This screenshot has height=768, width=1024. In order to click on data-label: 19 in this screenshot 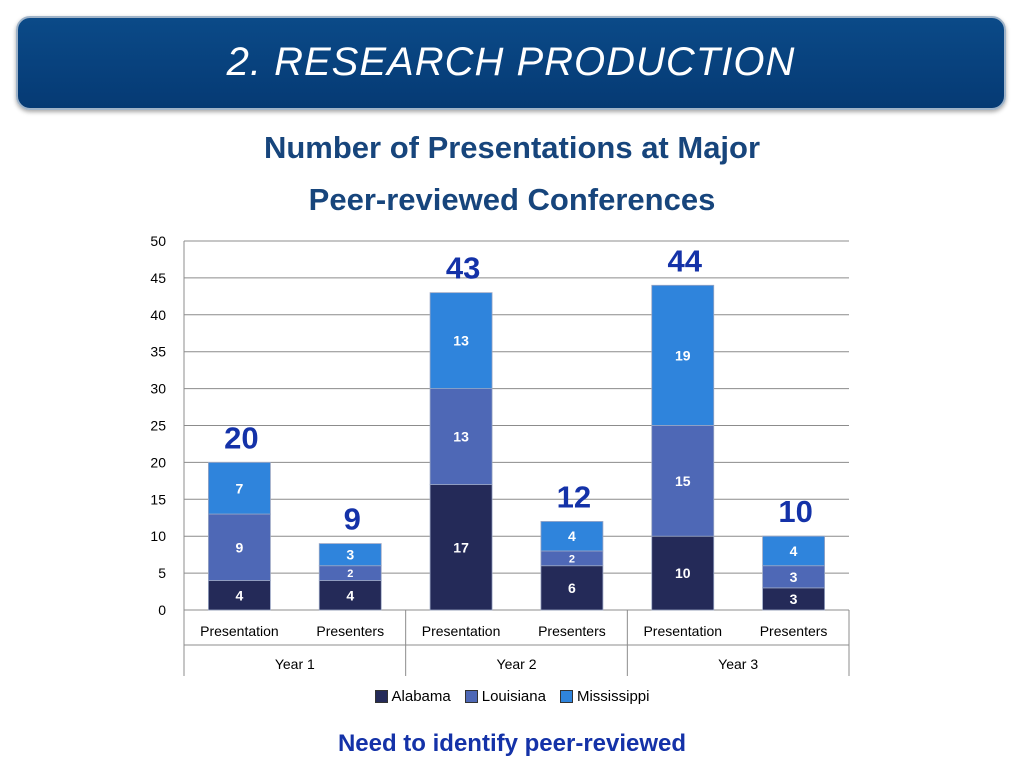, I will do `click(683, 355)`.